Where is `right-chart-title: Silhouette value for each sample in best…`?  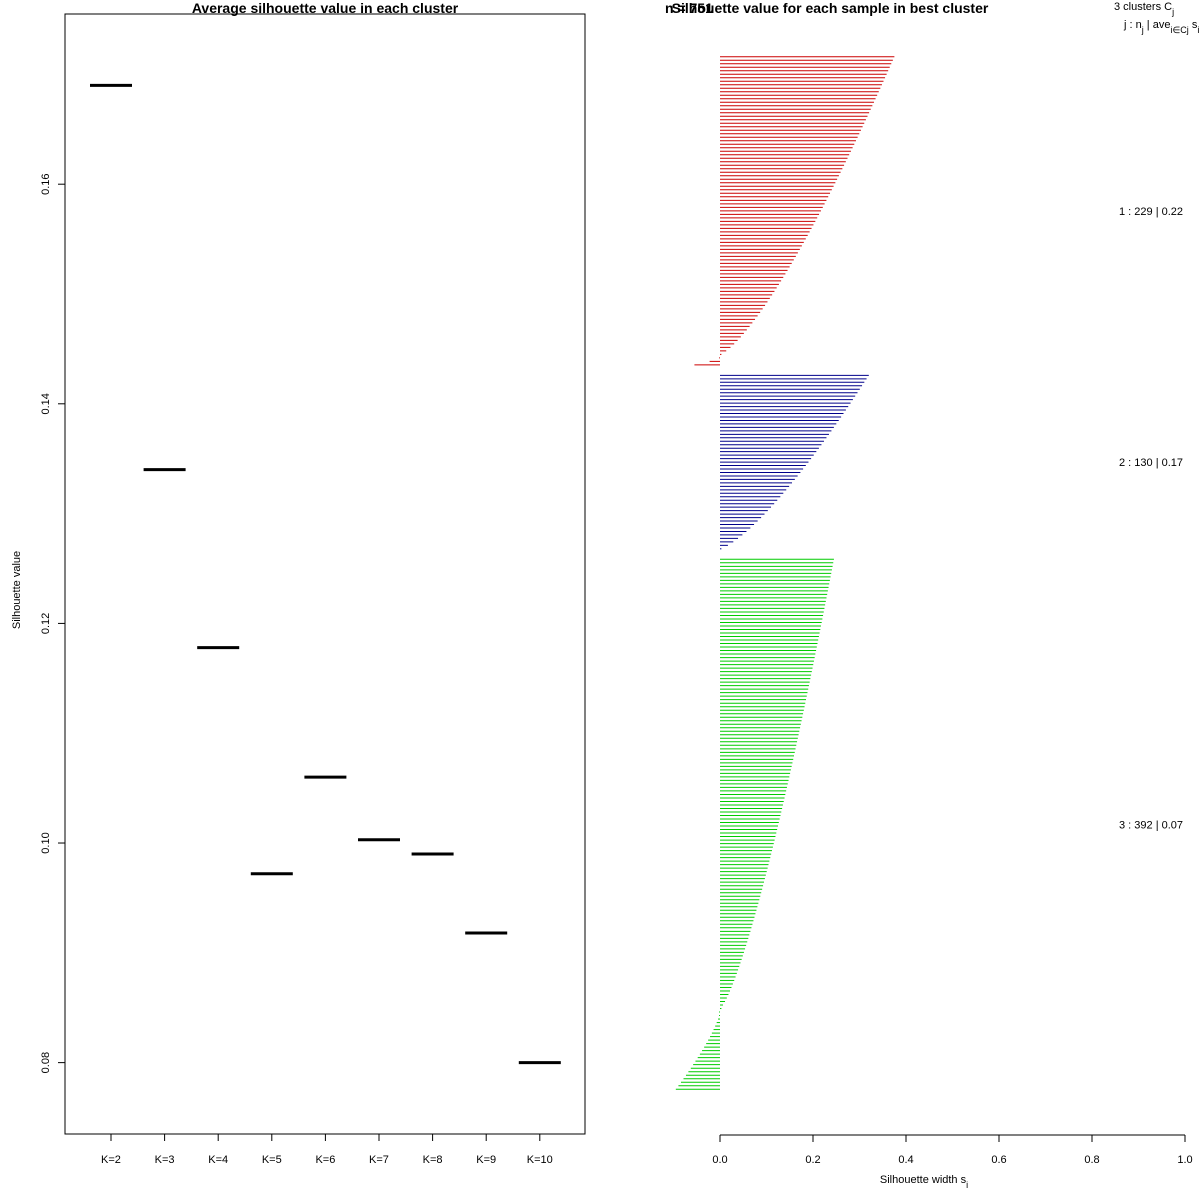 right-chart-title: Silhouette value for each sample in best… is located at coordinates (830, 8).